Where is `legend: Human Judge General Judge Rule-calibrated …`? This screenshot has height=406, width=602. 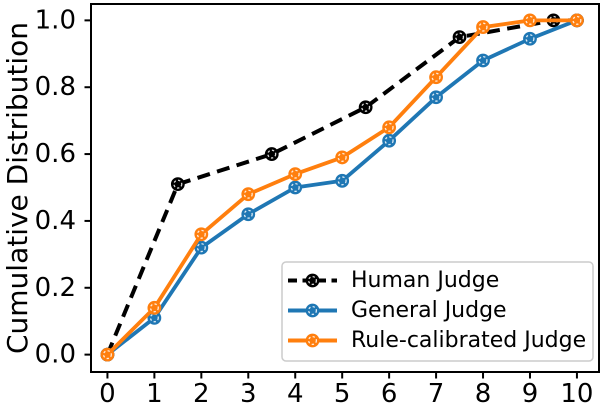
legend: Human Judge General Judge Rule-calibrated … is located at coordinates (437, 311).